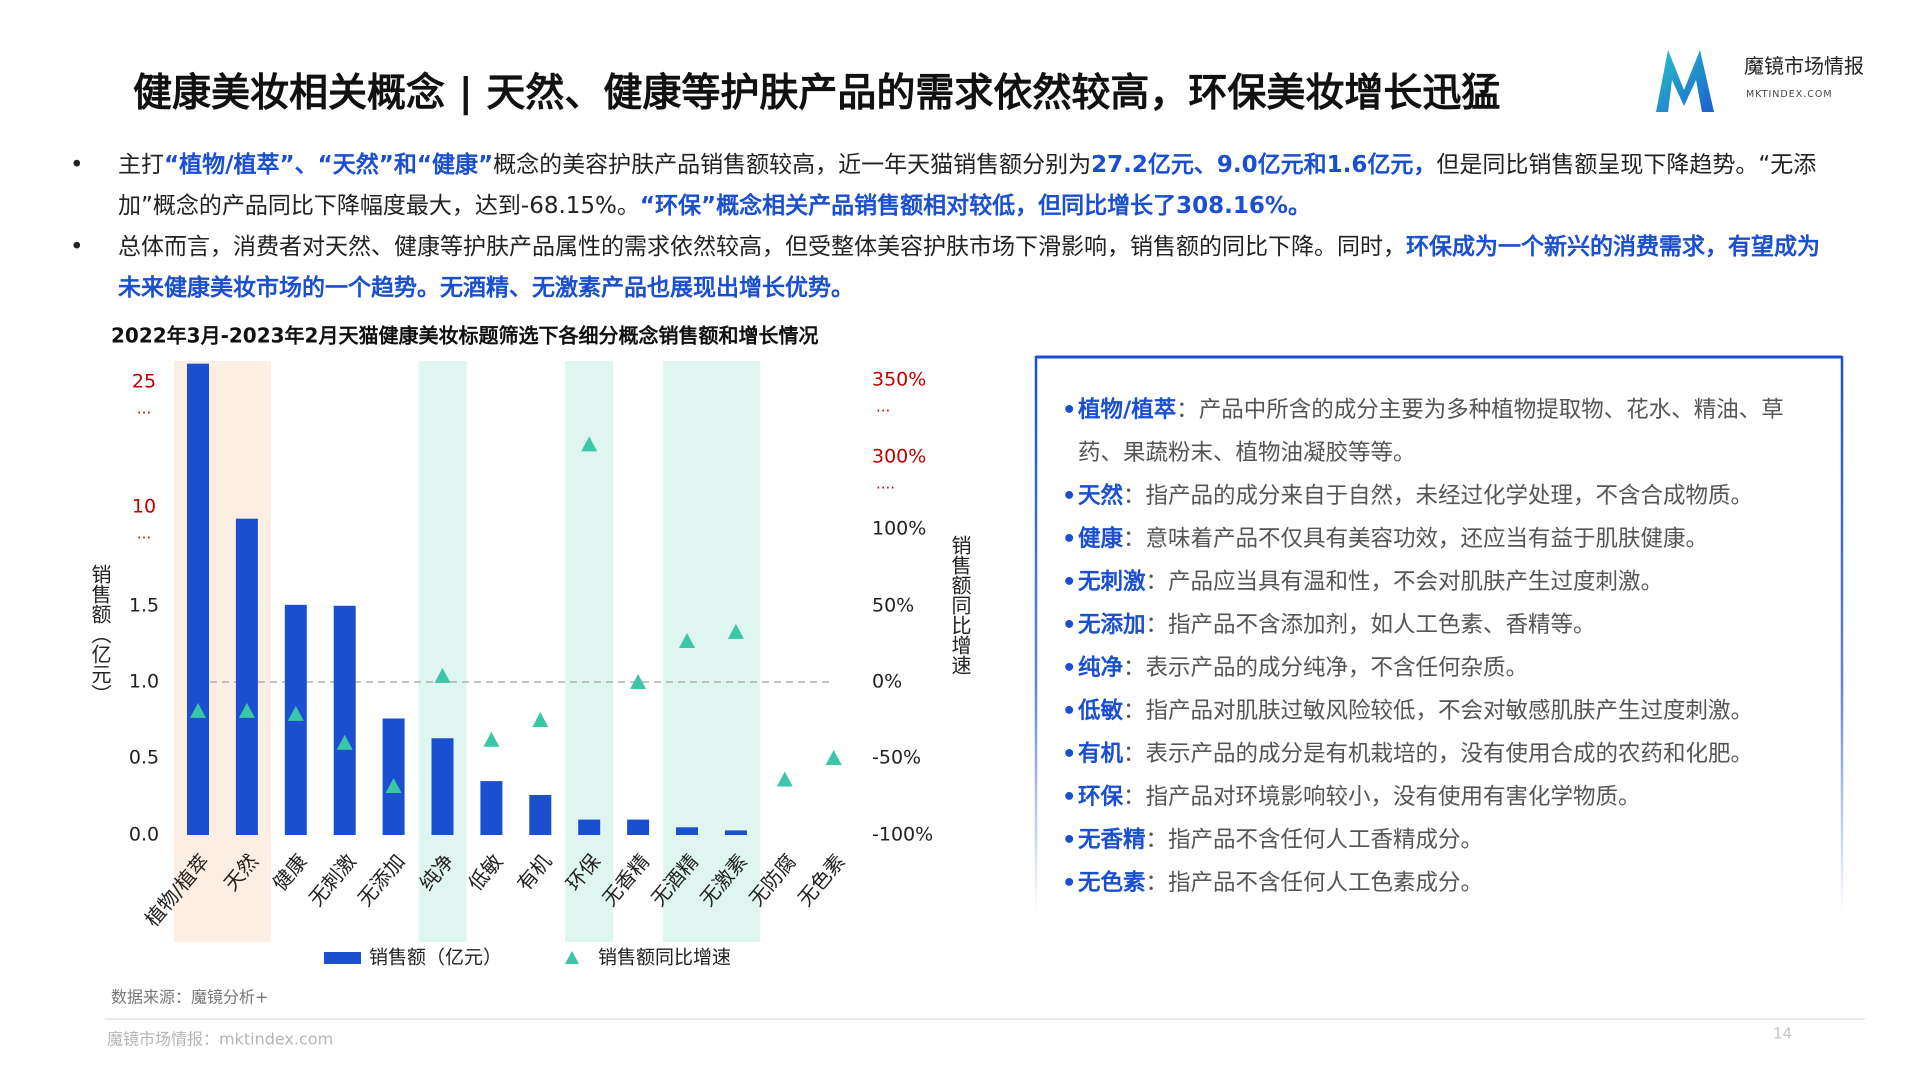 The width and height of the screenshot is (1920, 1080). Describe the element at coordinates (141, 165) in the screenshot. I see `body-text: 主打` at that location.